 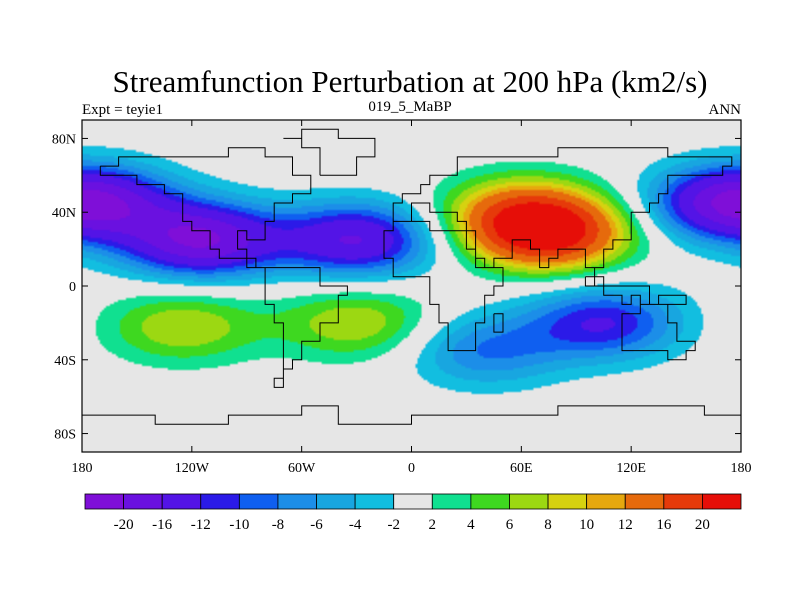 I want to click on colorbar-label: 2, so click(x=433, y=525).